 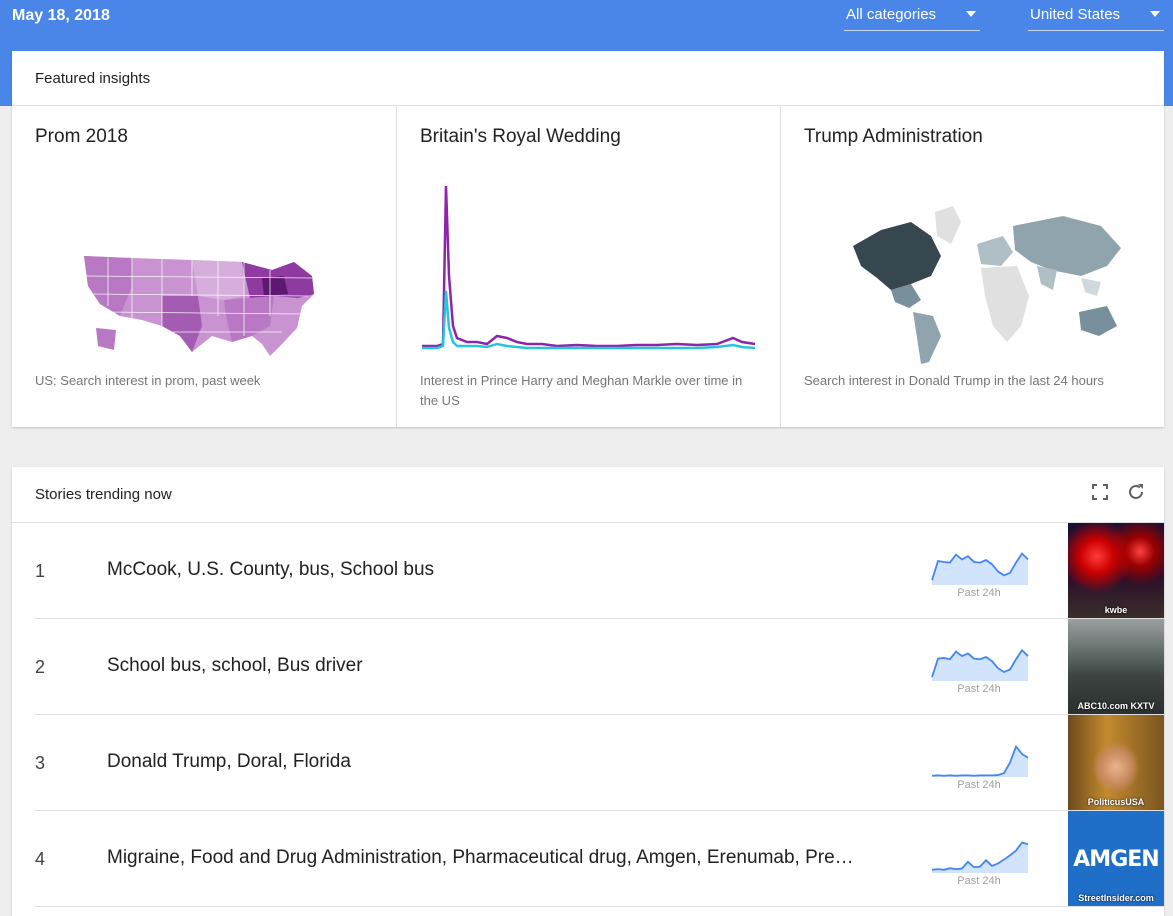 I want to click on category-dropdown: All categories, so click(x=912, y=15).